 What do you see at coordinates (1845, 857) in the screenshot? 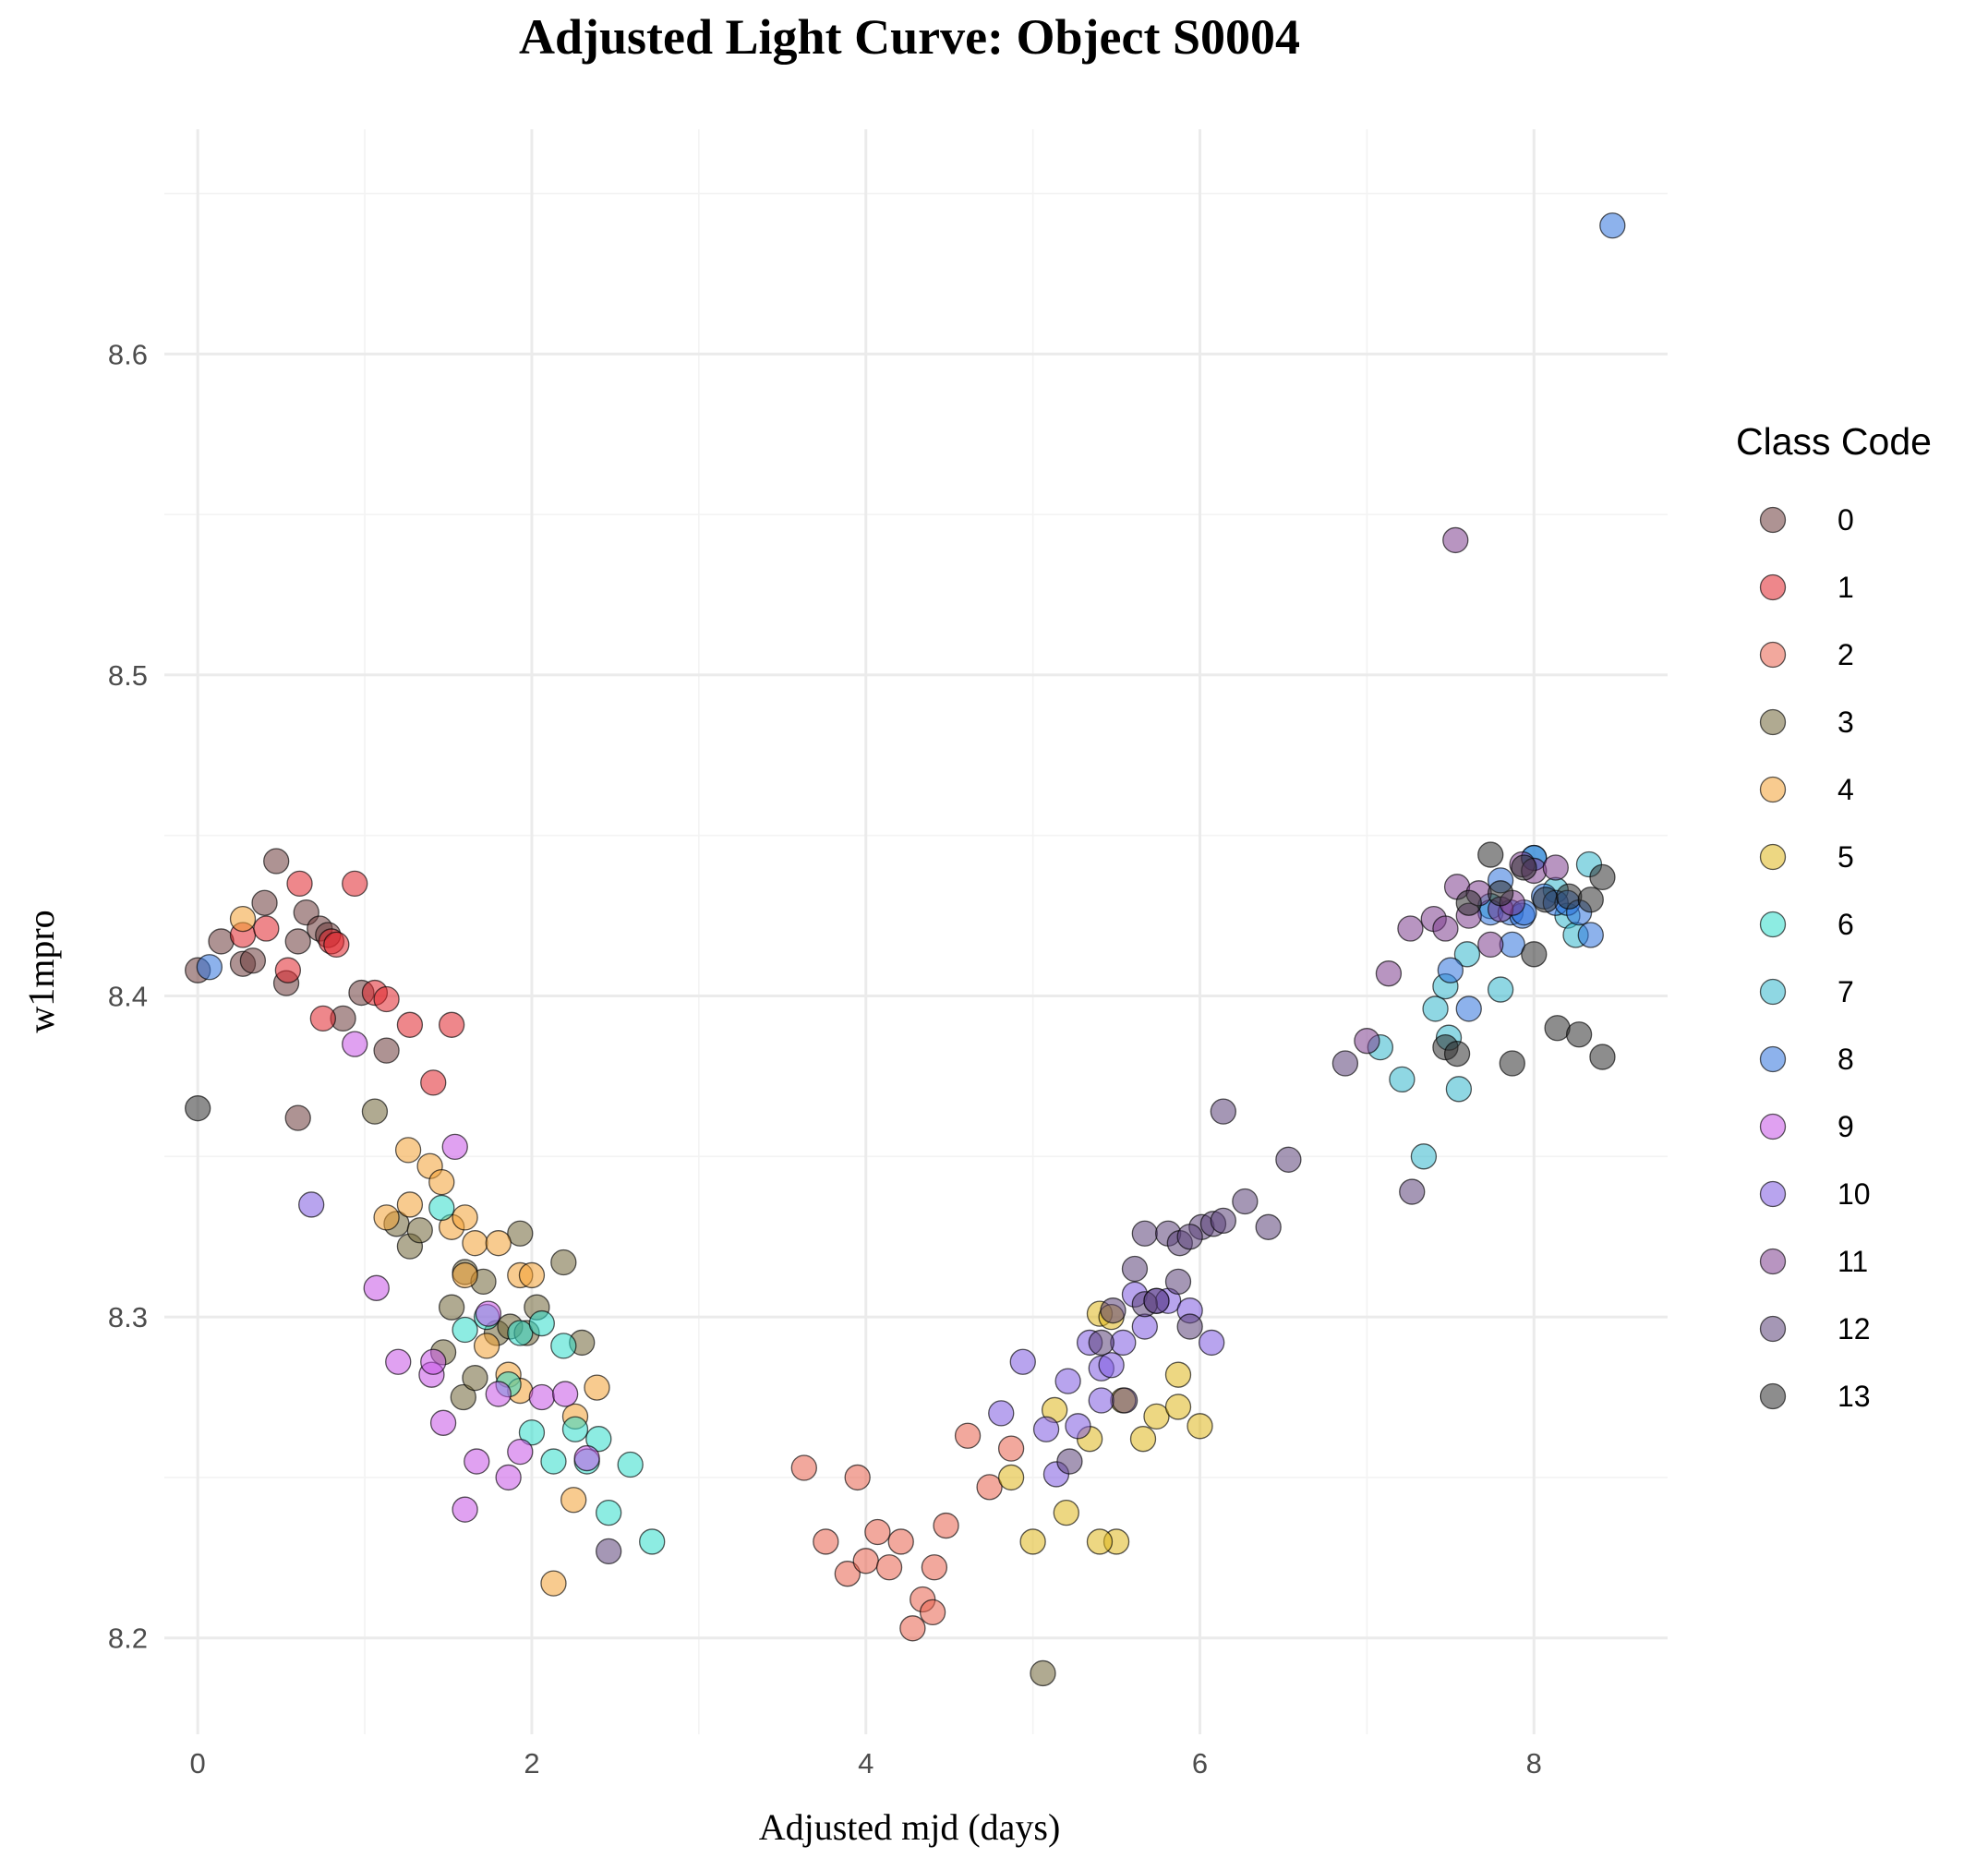
I see `legend-label: 5` at bounding box center [1845, 857].